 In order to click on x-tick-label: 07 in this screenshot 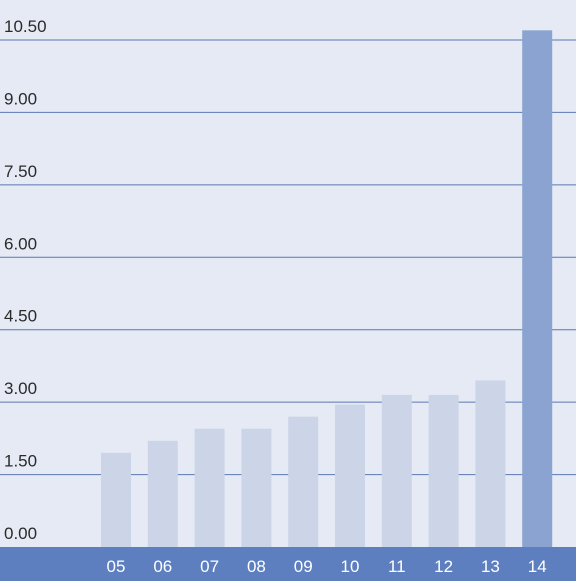, I will do `click(209, 566)`.